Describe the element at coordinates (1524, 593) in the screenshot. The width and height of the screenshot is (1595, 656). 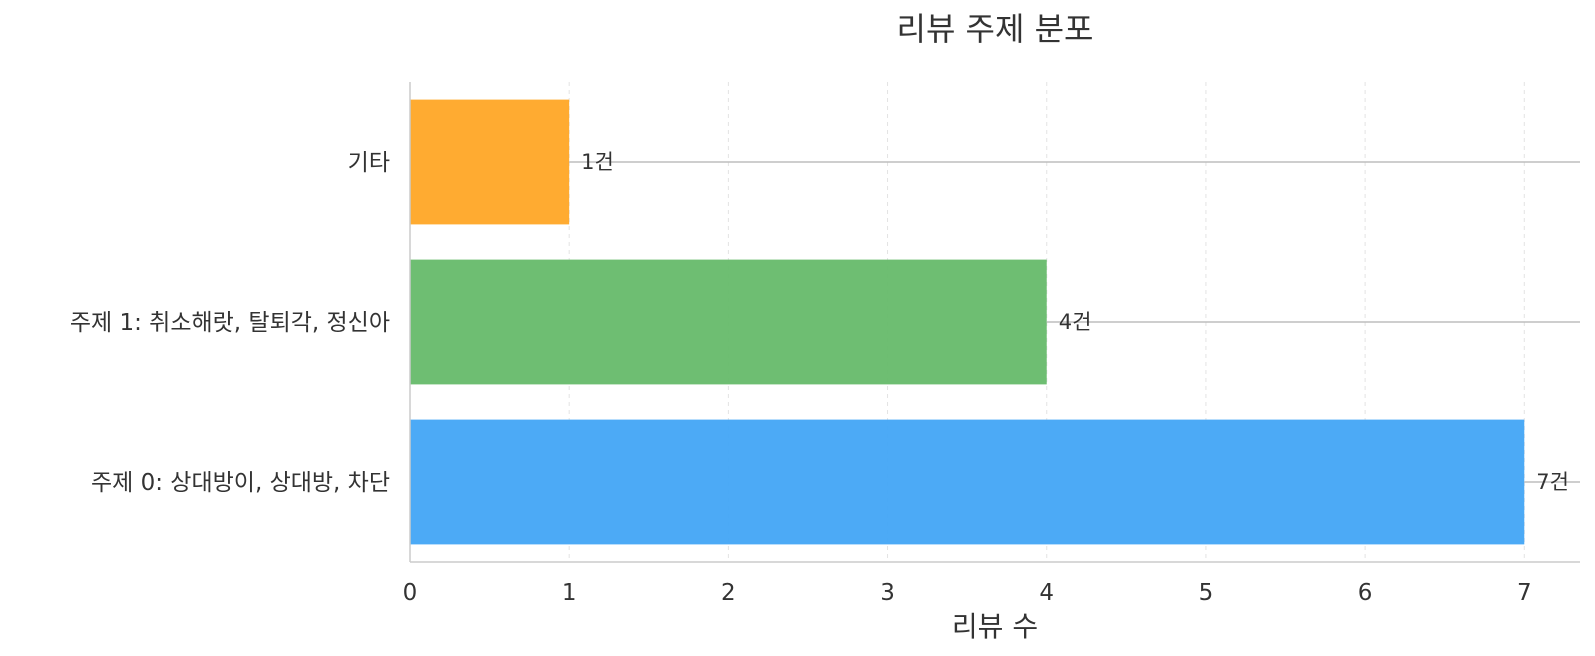
I see `x-tick-label-7: 7` at that location.